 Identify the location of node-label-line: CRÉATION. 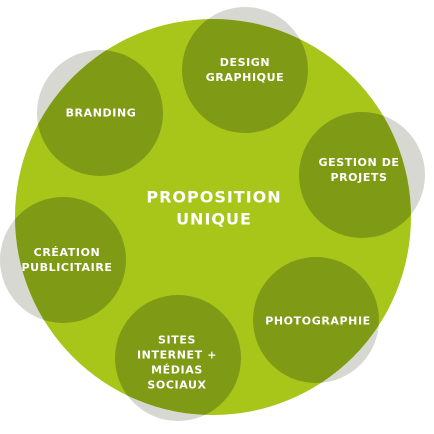
(67, 253).